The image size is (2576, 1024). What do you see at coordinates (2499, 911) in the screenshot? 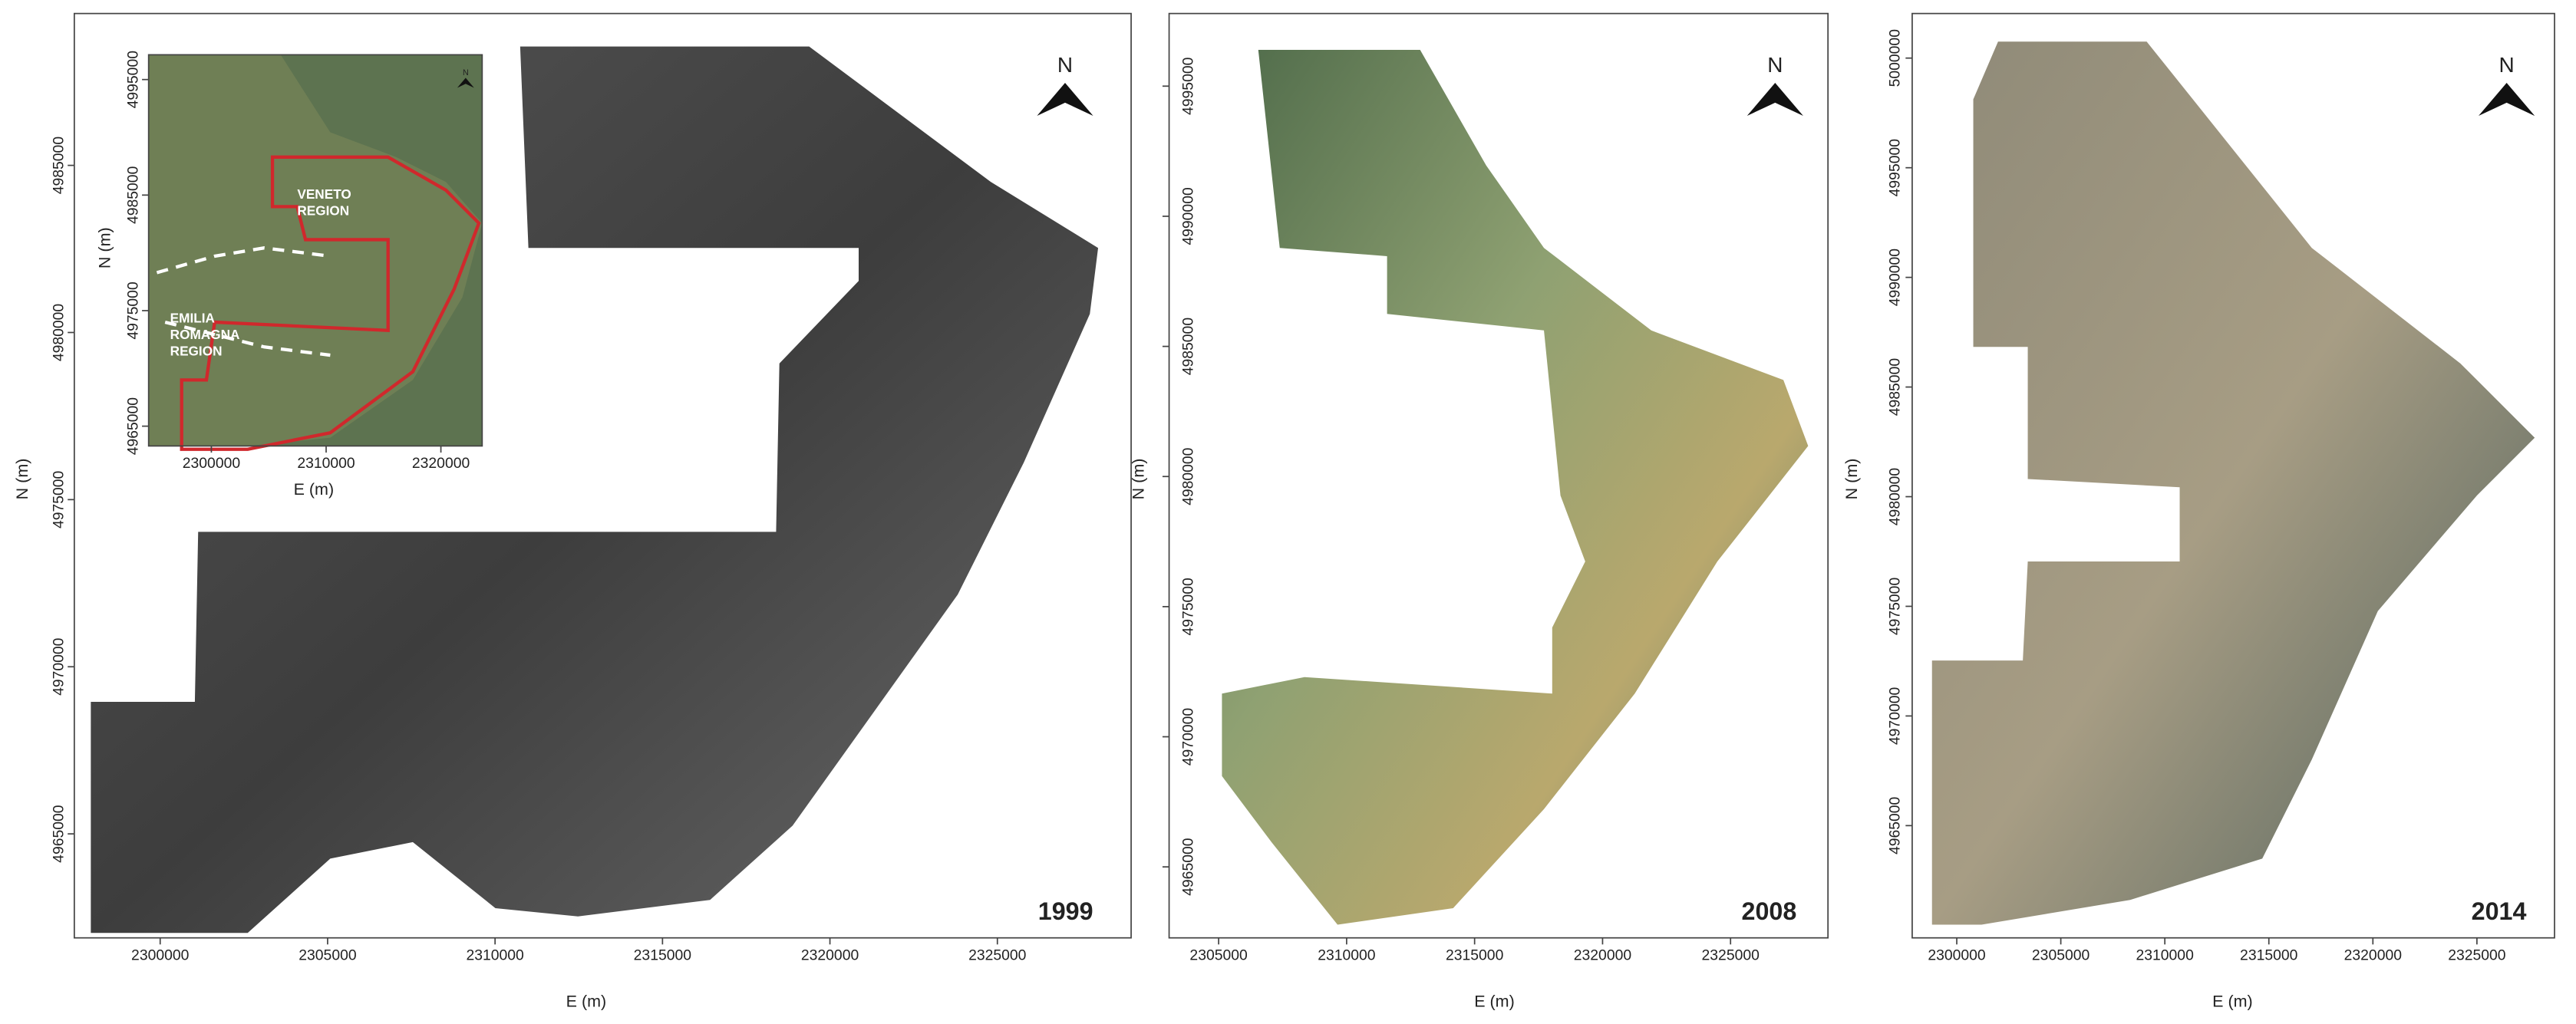
I see `year-label: 2014` at bounding box center [2499, 911].